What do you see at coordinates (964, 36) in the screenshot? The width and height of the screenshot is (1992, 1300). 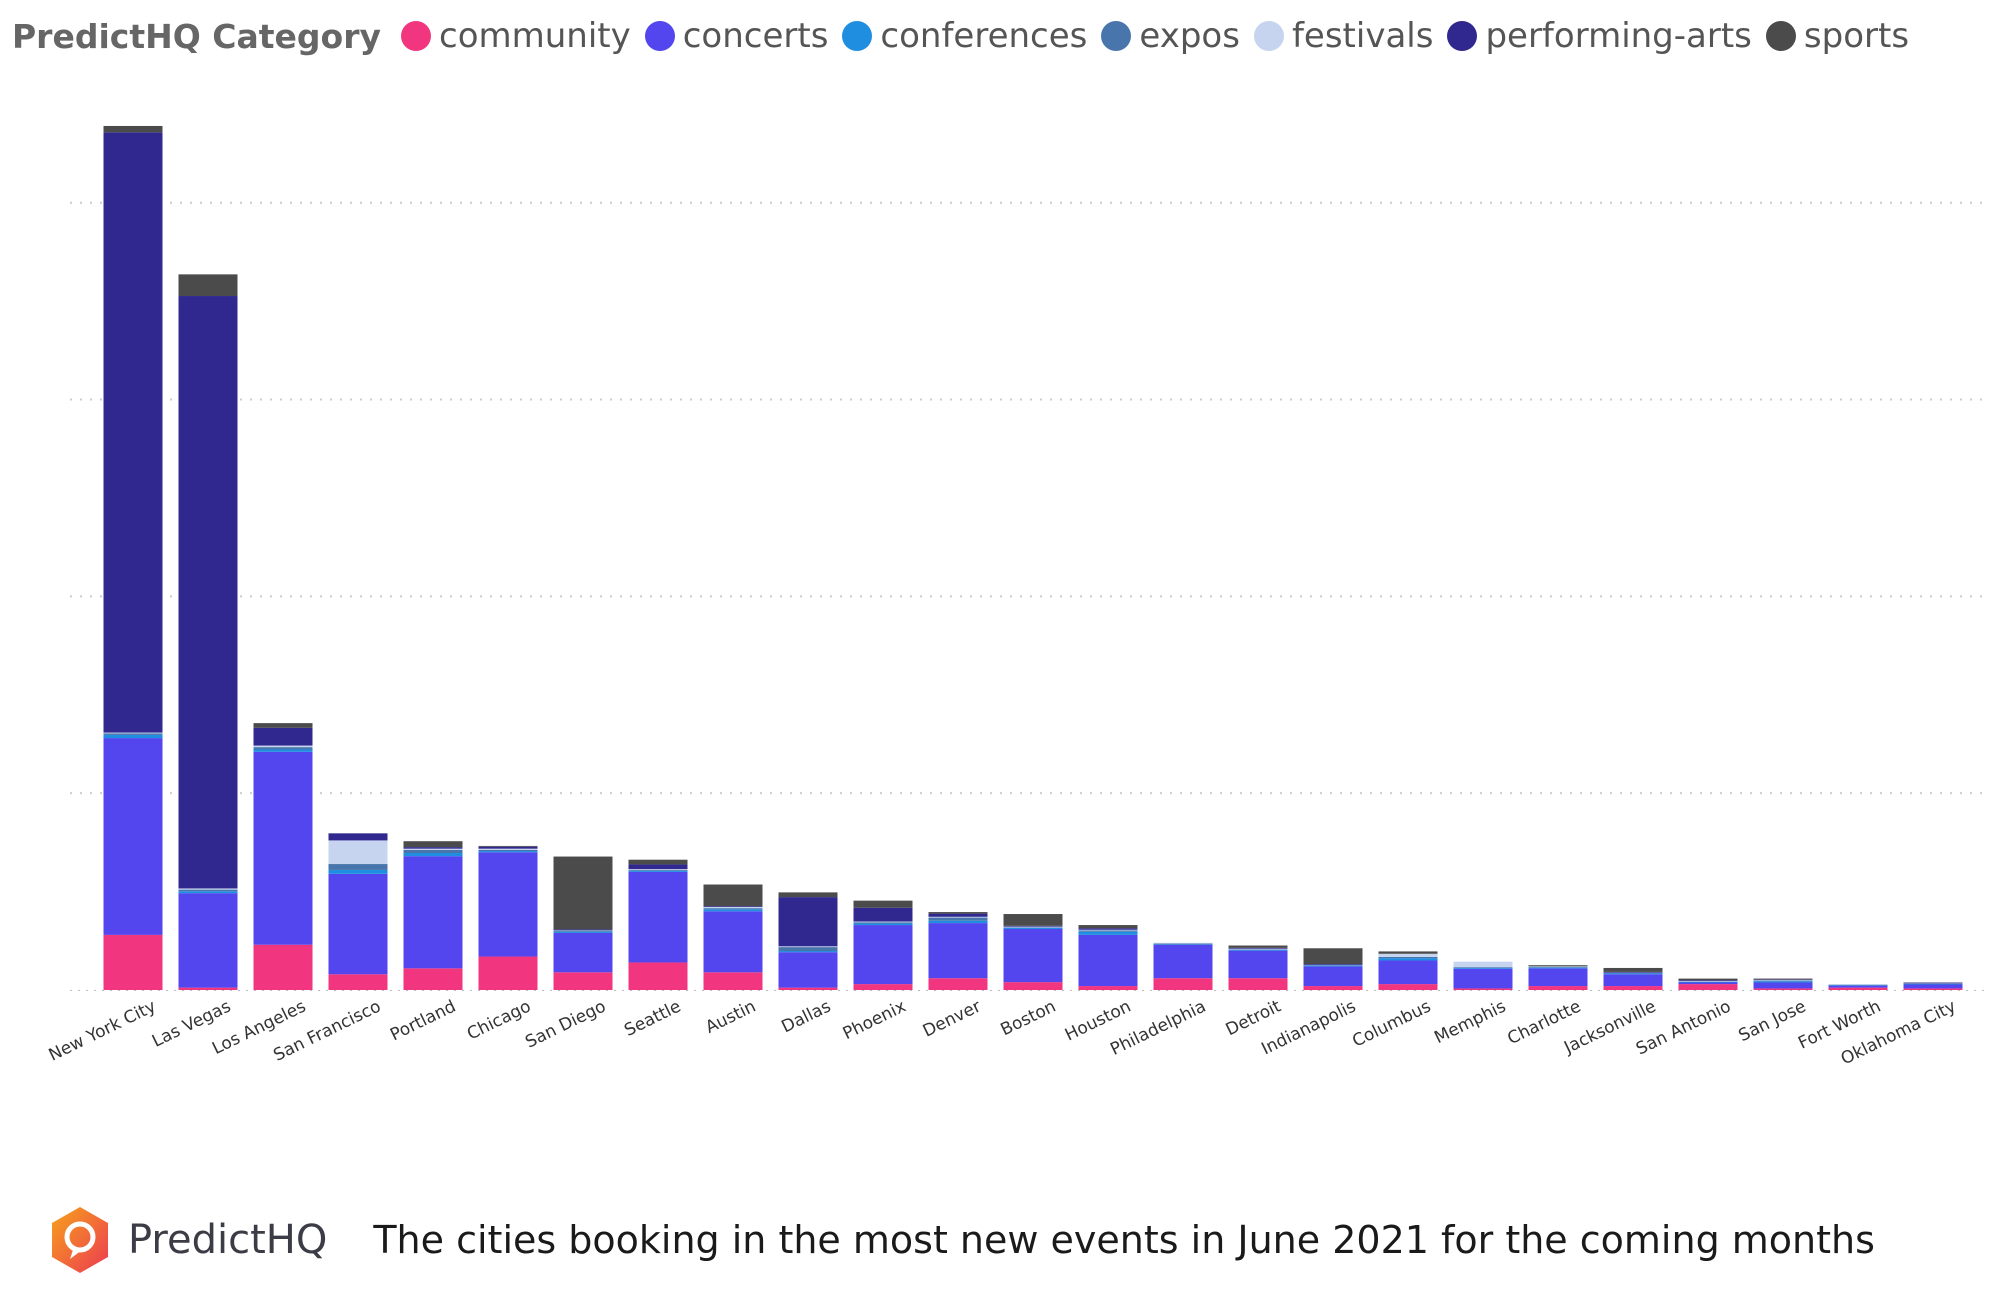 I see `legend-item-conferences: conferences` at bounding box center [964, 36].